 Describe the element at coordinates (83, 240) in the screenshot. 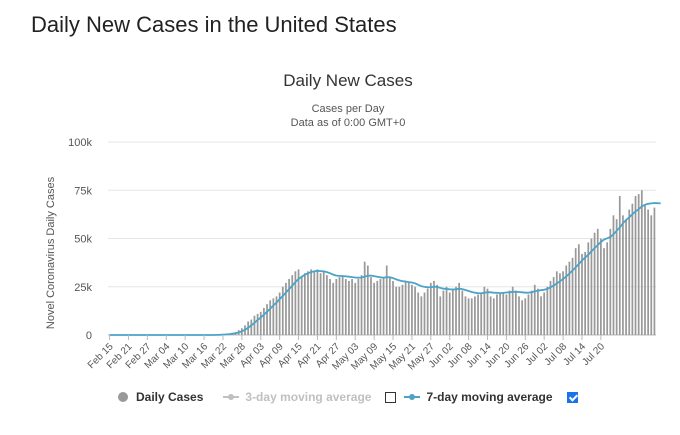

I see `y-tick-label: 50k` at that location.